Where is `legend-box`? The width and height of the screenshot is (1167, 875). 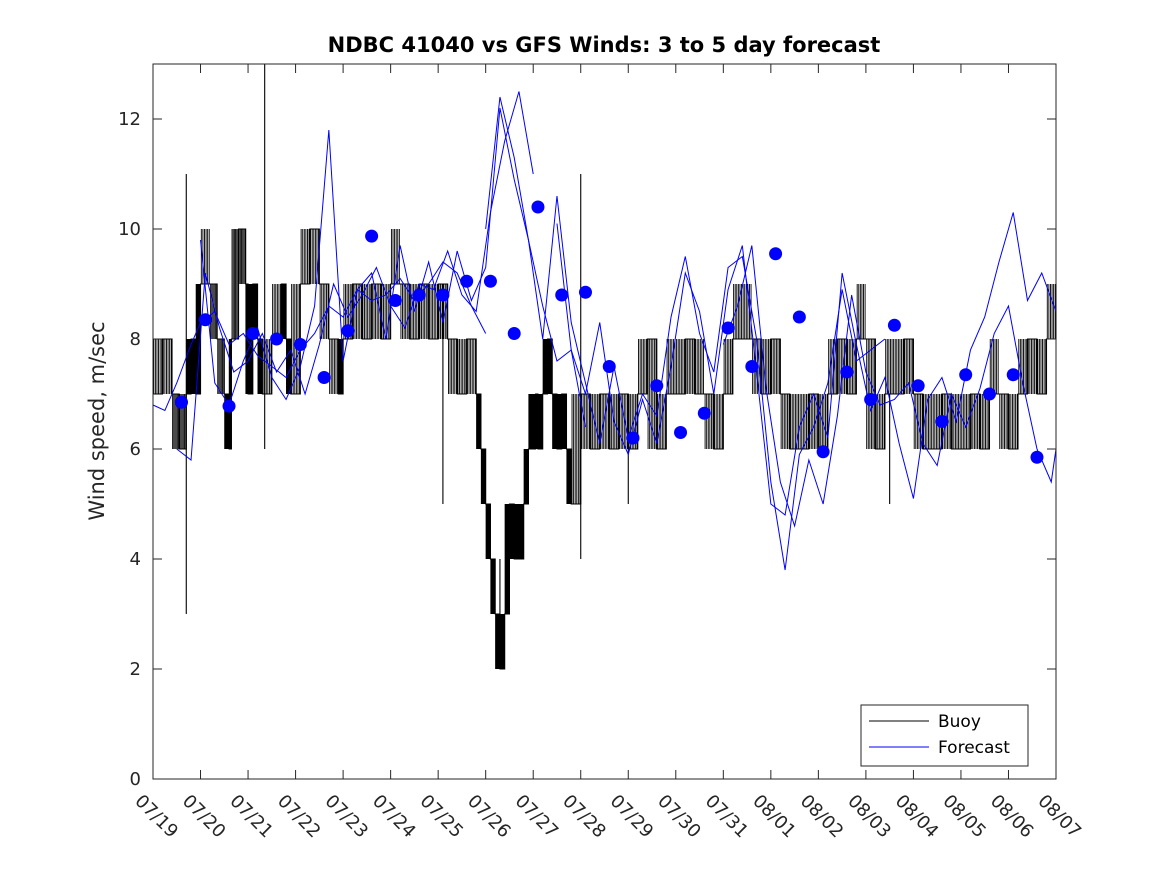
legend-box is located at coordinates (944, 735).